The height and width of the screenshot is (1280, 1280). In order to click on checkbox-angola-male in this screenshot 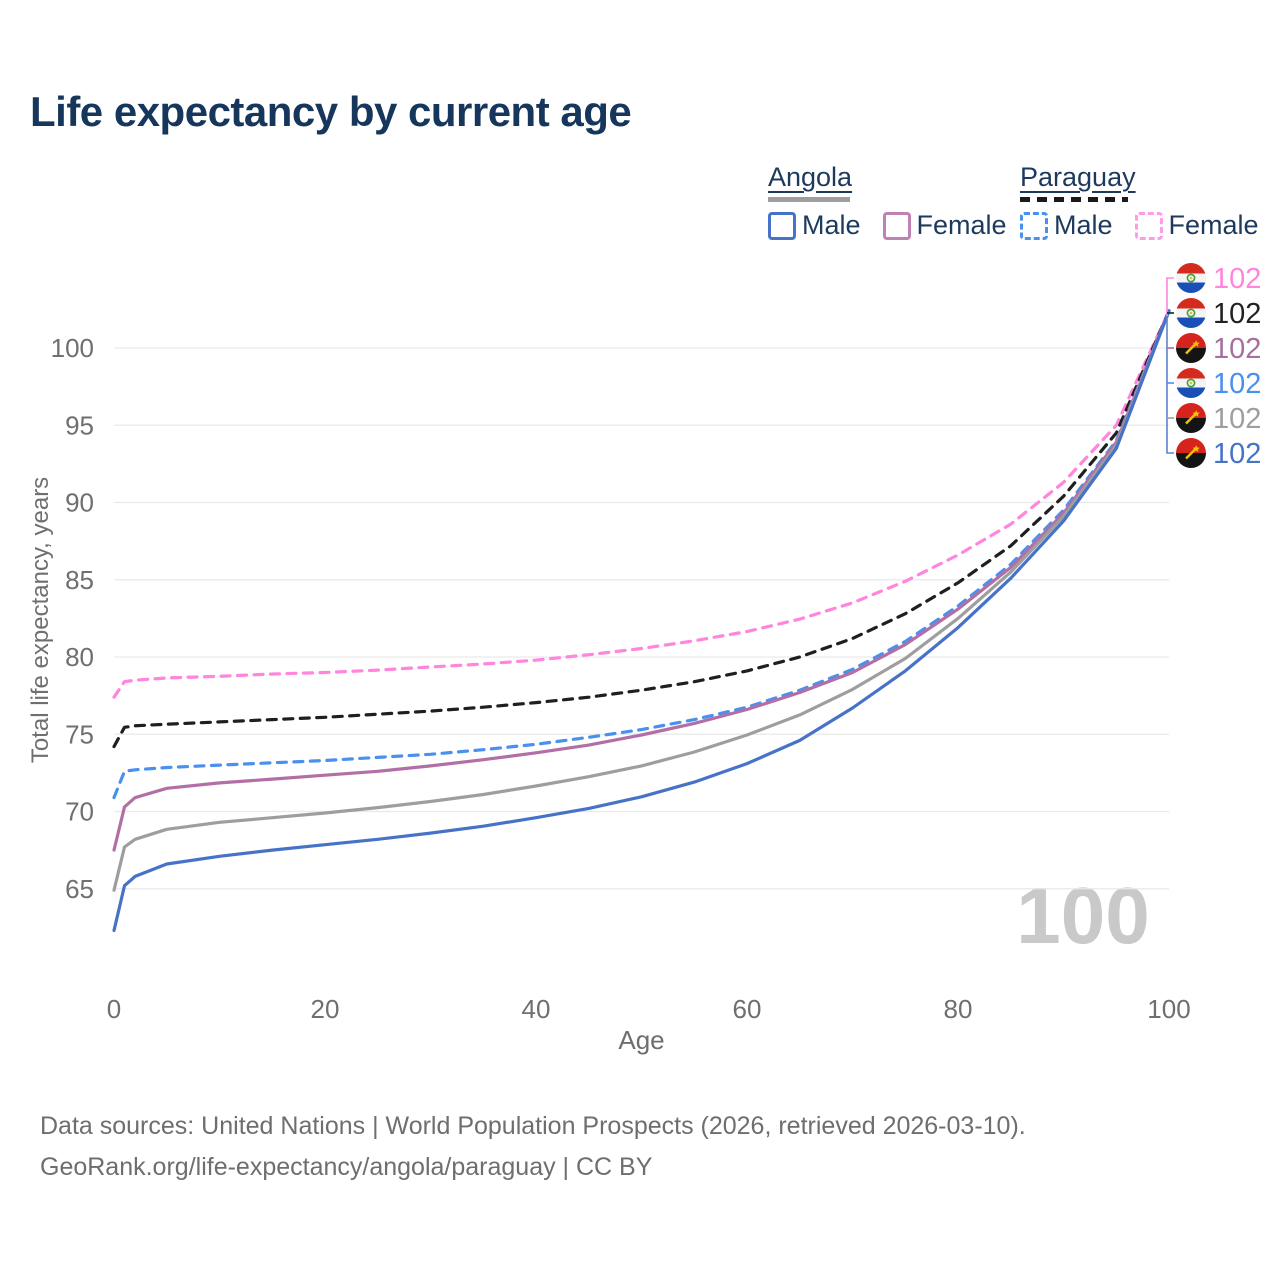, I will do `click(782, 225)`.